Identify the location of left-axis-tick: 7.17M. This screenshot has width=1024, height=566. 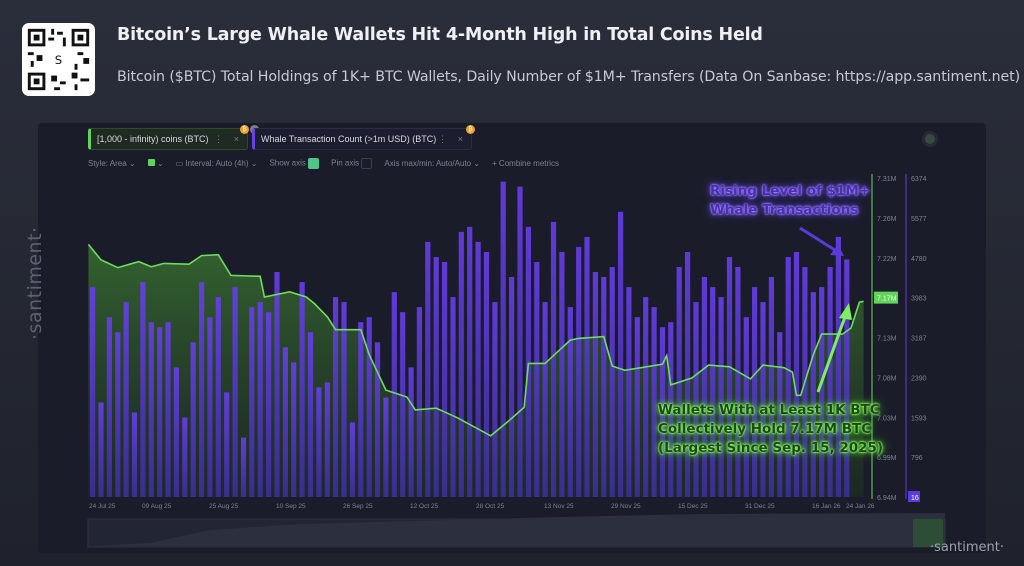
(887, 299).